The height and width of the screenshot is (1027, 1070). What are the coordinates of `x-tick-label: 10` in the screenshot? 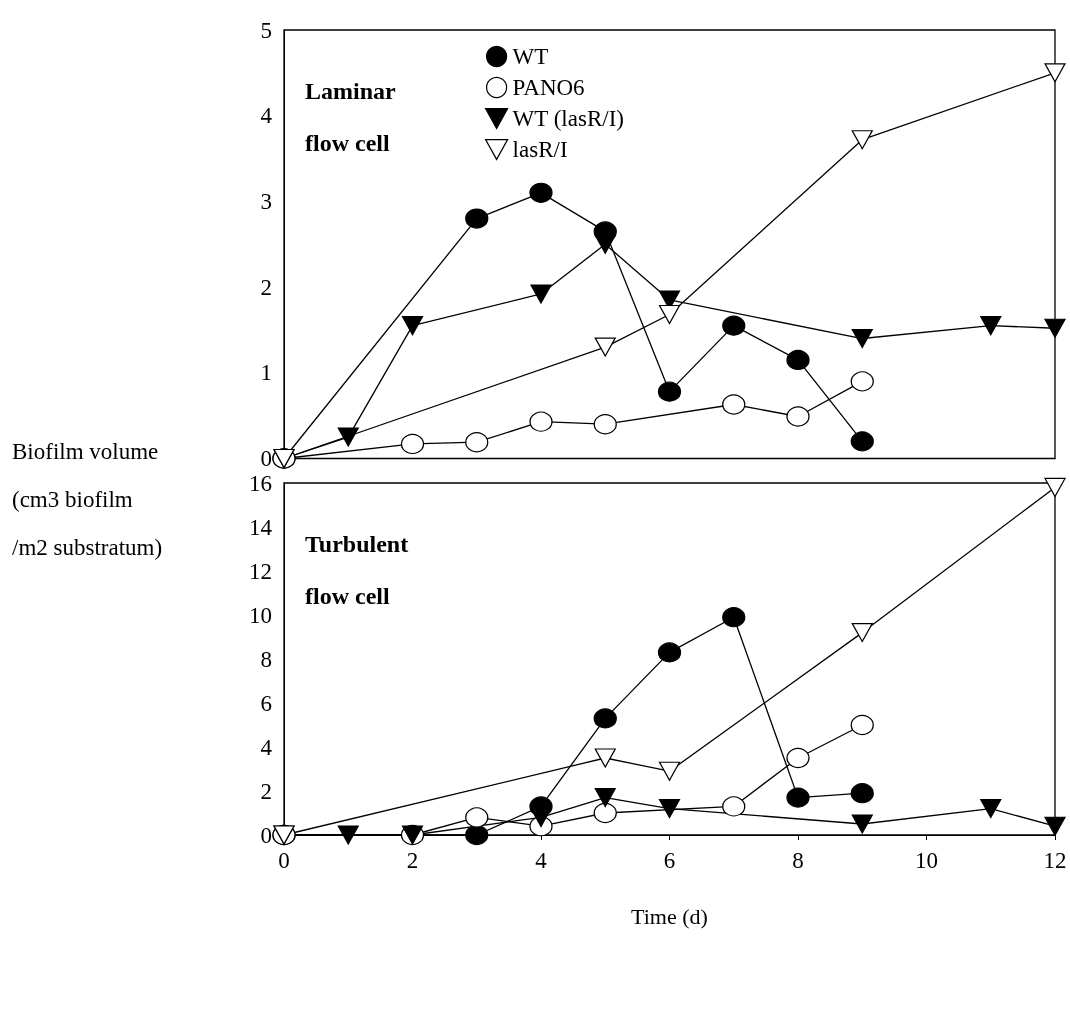 It's located at (926, 860).